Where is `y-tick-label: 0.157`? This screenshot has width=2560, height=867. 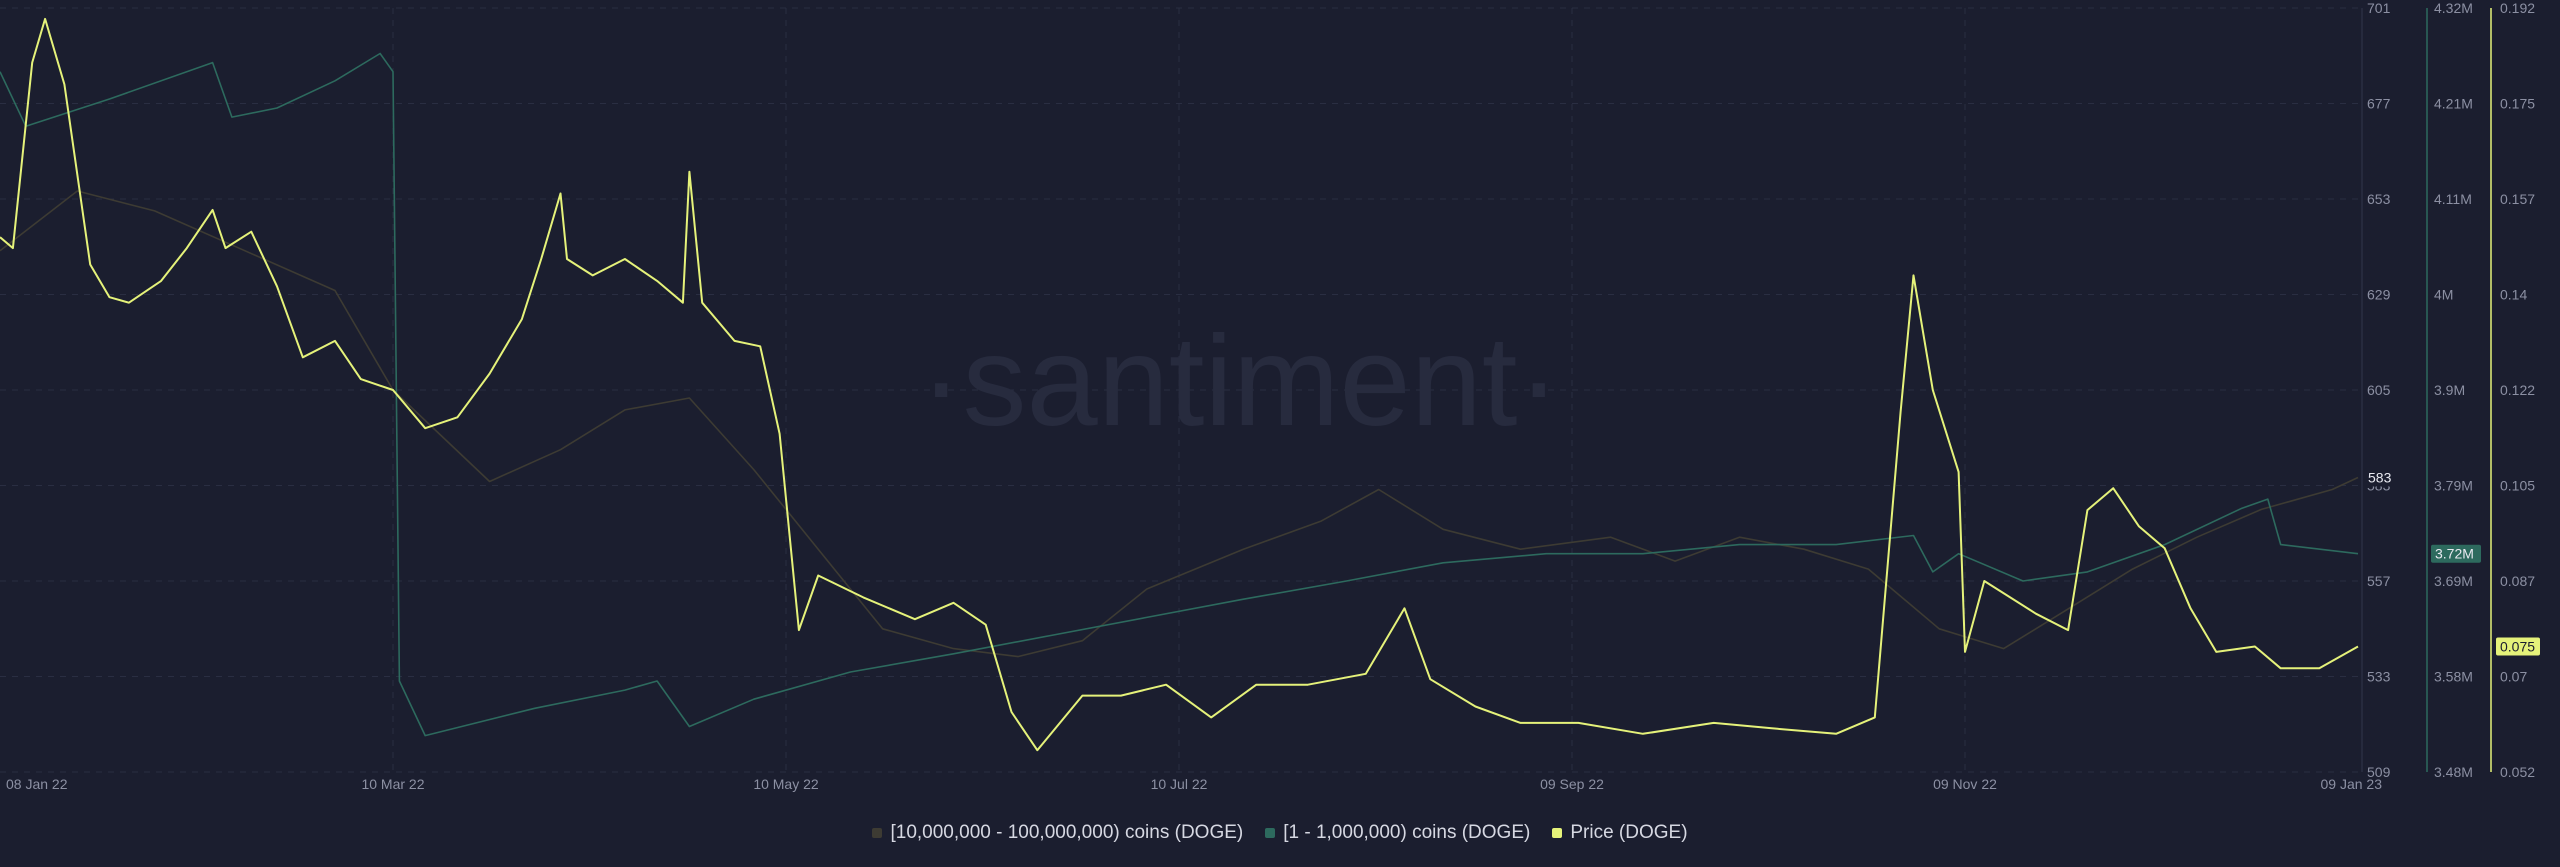 y-tick-label: 0.157 is located at coordinates (2517, 199).